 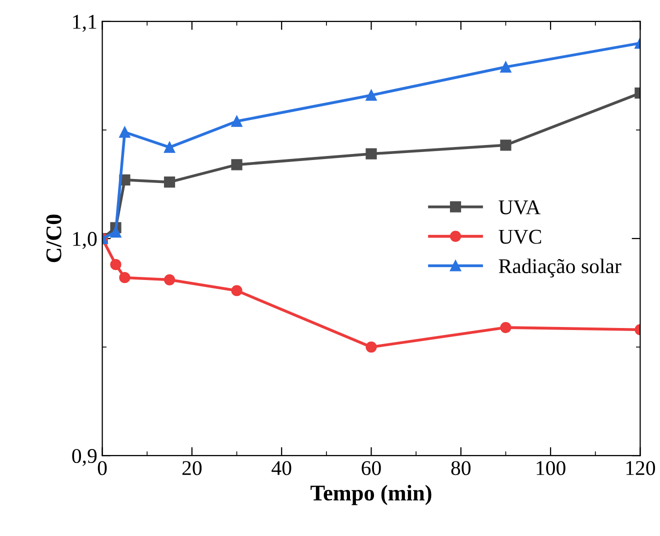 I want to click on y-tick-label: 1,1, so click(x=84, y=23).